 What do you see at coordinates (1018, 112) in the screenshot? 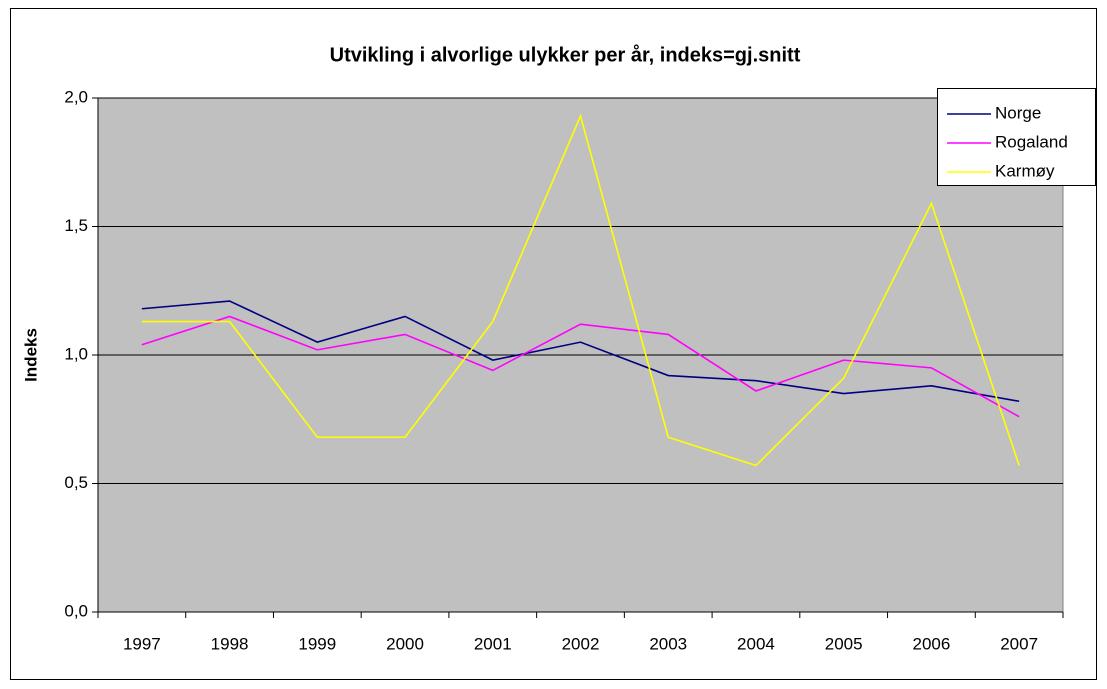
I see `legend-label: Norge` at bounding box center [1018, 112].